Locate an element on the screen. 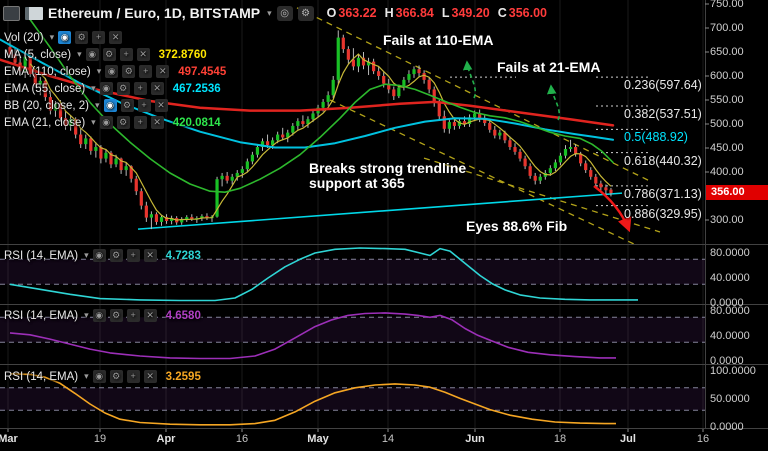 The width and height of the screenshot is (768, 451). rsi-row-2-caret: ▾ is located at coordinates (86, 315).